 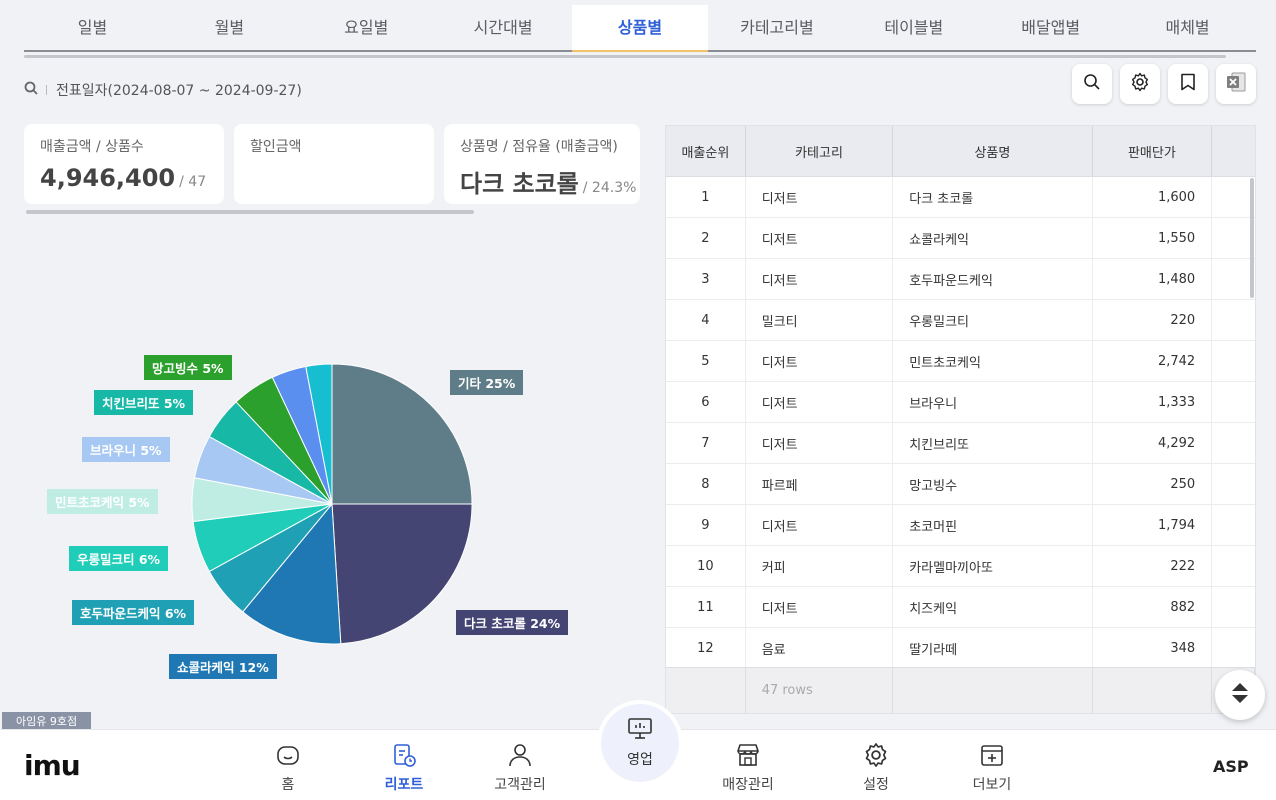 What do you see at coordinates (748, 757) in the screenshot?
I see `store-icon` at bounding box center [748, 757].